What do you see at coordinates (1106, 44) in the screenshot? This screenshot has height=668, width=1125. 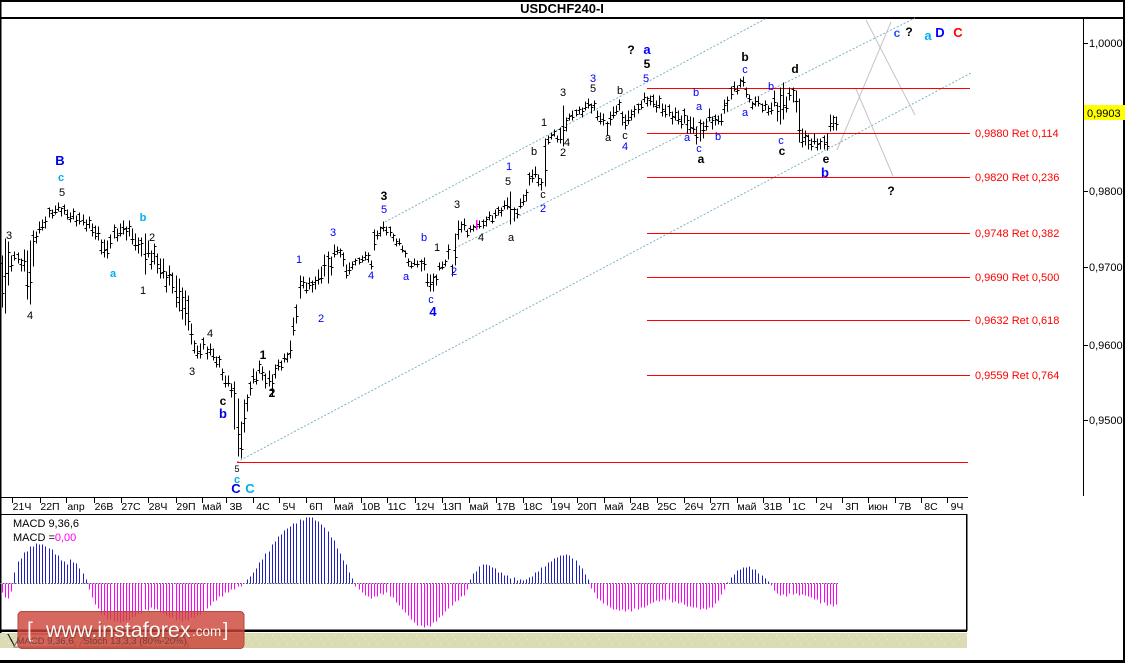 I see `svg-text: 1,0000` at bounding box center [1106, 44].